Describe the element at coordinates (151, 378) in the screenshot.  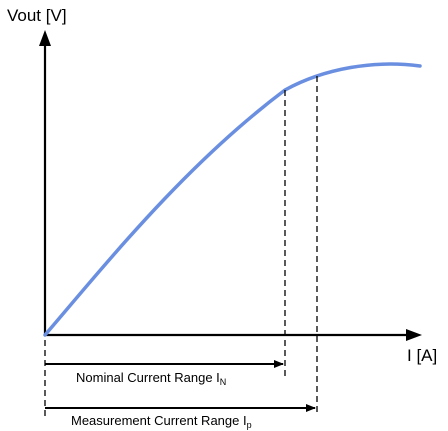
I see `nominal-range-label: Nominal Current Range IN` at that location.